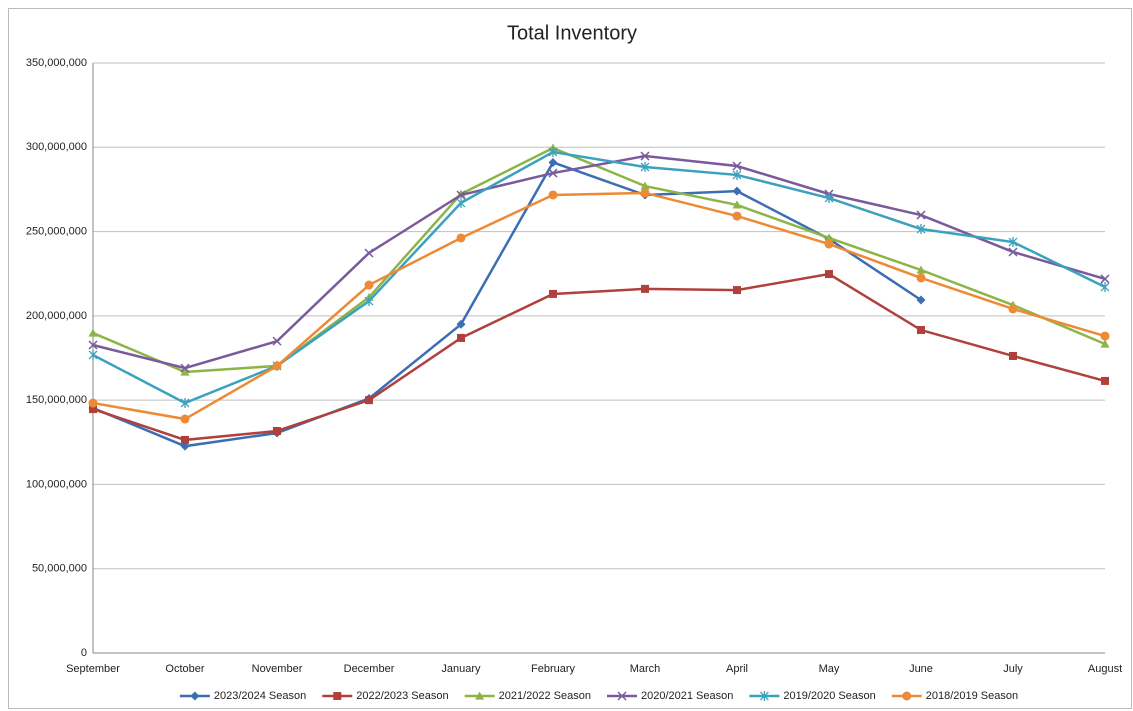 The width and height of the screenshot is (1133, 711). What do you see at coordinates (829, 696) in the screenshot?
I see `legend-label: 2019/2020 Season` at bounding box center [829, 696].